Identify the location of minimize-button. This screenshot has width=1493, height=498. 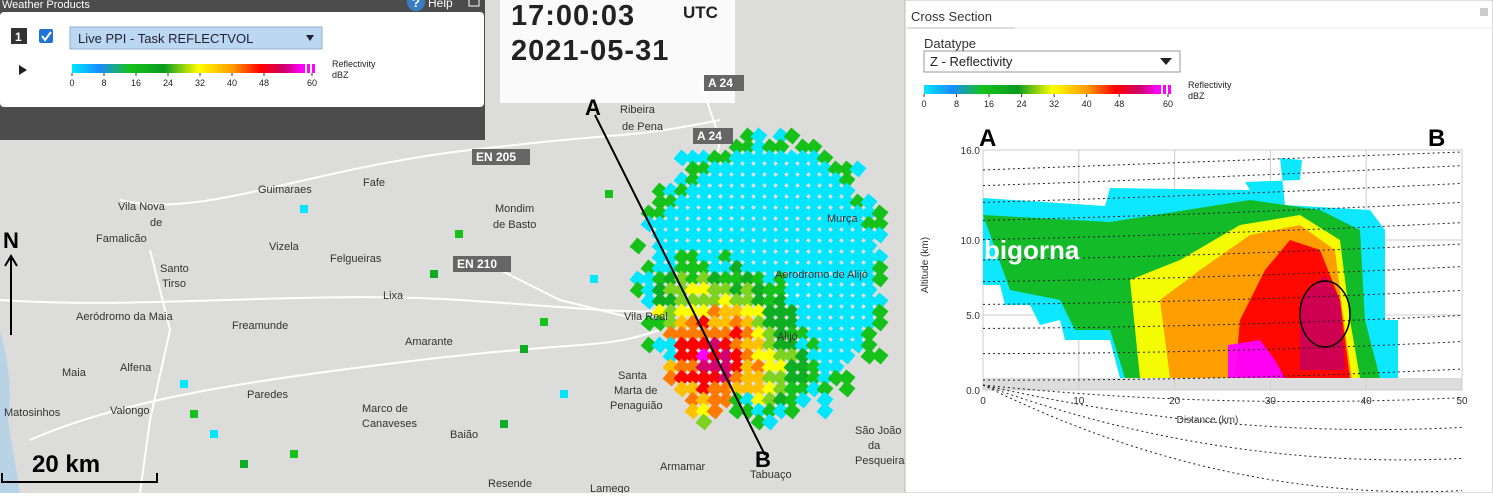
(474, 3).